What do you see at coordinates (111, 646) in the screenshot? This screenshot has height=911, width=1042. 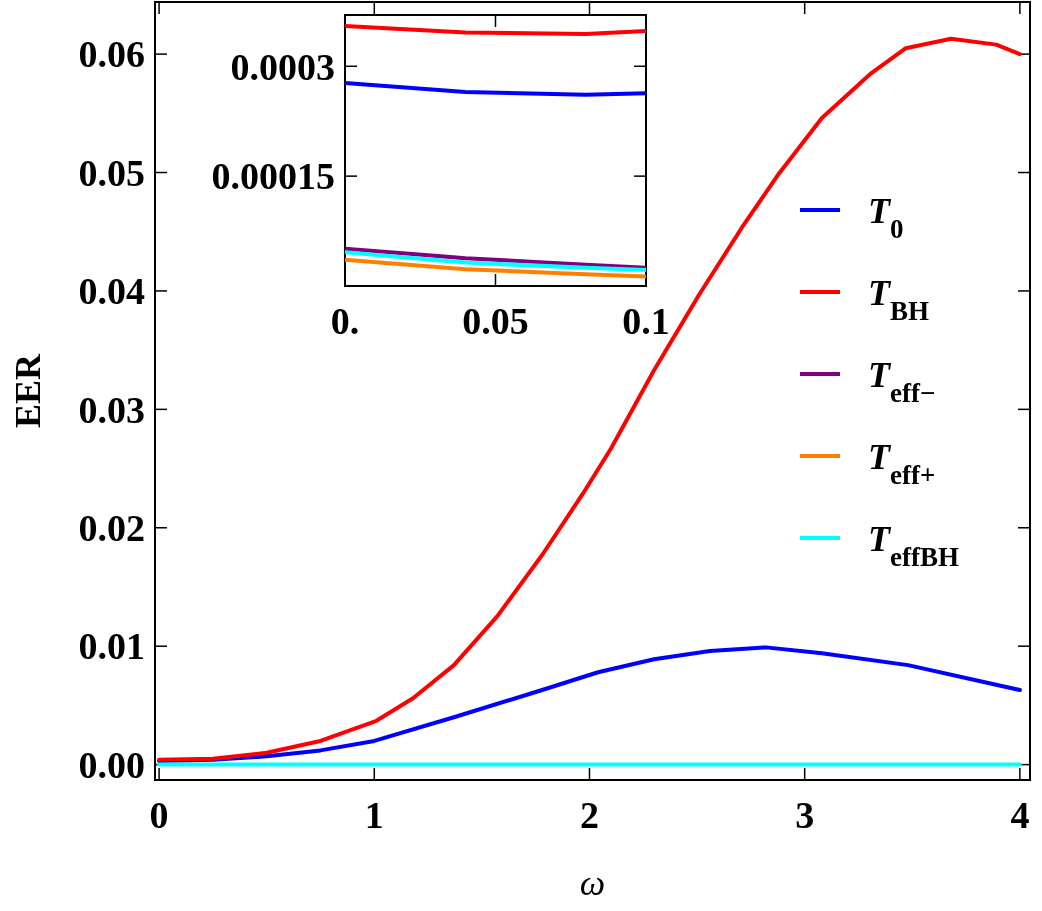 I see `y-tick-label: 0.01` at bounding box center [111, 646].